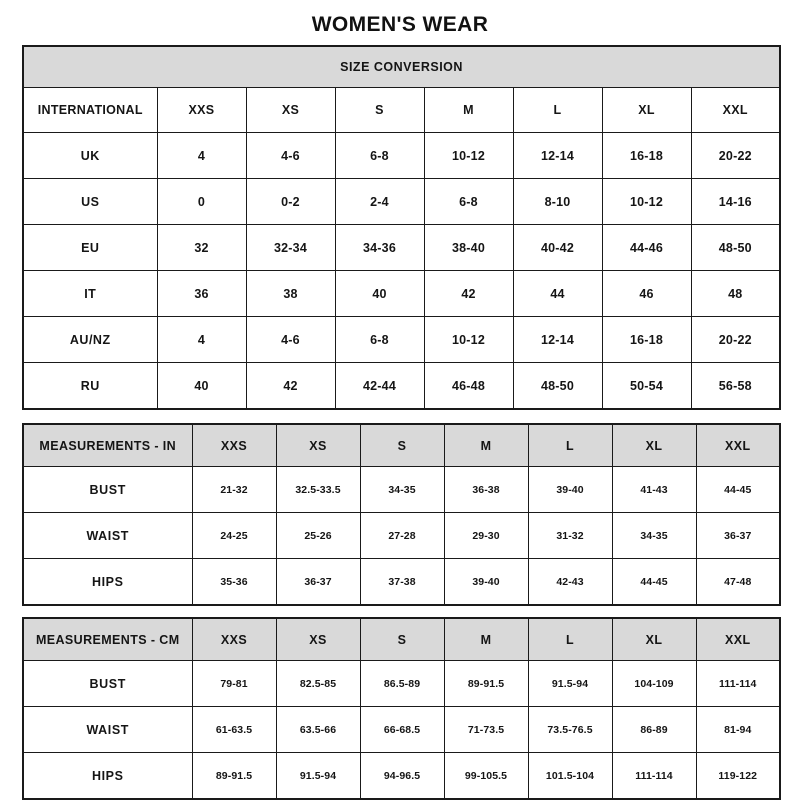  I want to click on size-conversion-cell: 0-2, so click(290, 202).